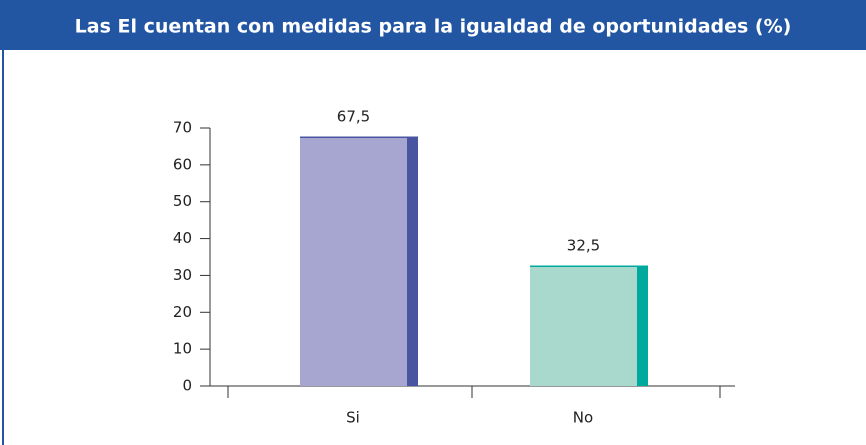  Describe the element at coordinates (182, 201) in the screenshot. I see `y-tick-label: 50` at that location.